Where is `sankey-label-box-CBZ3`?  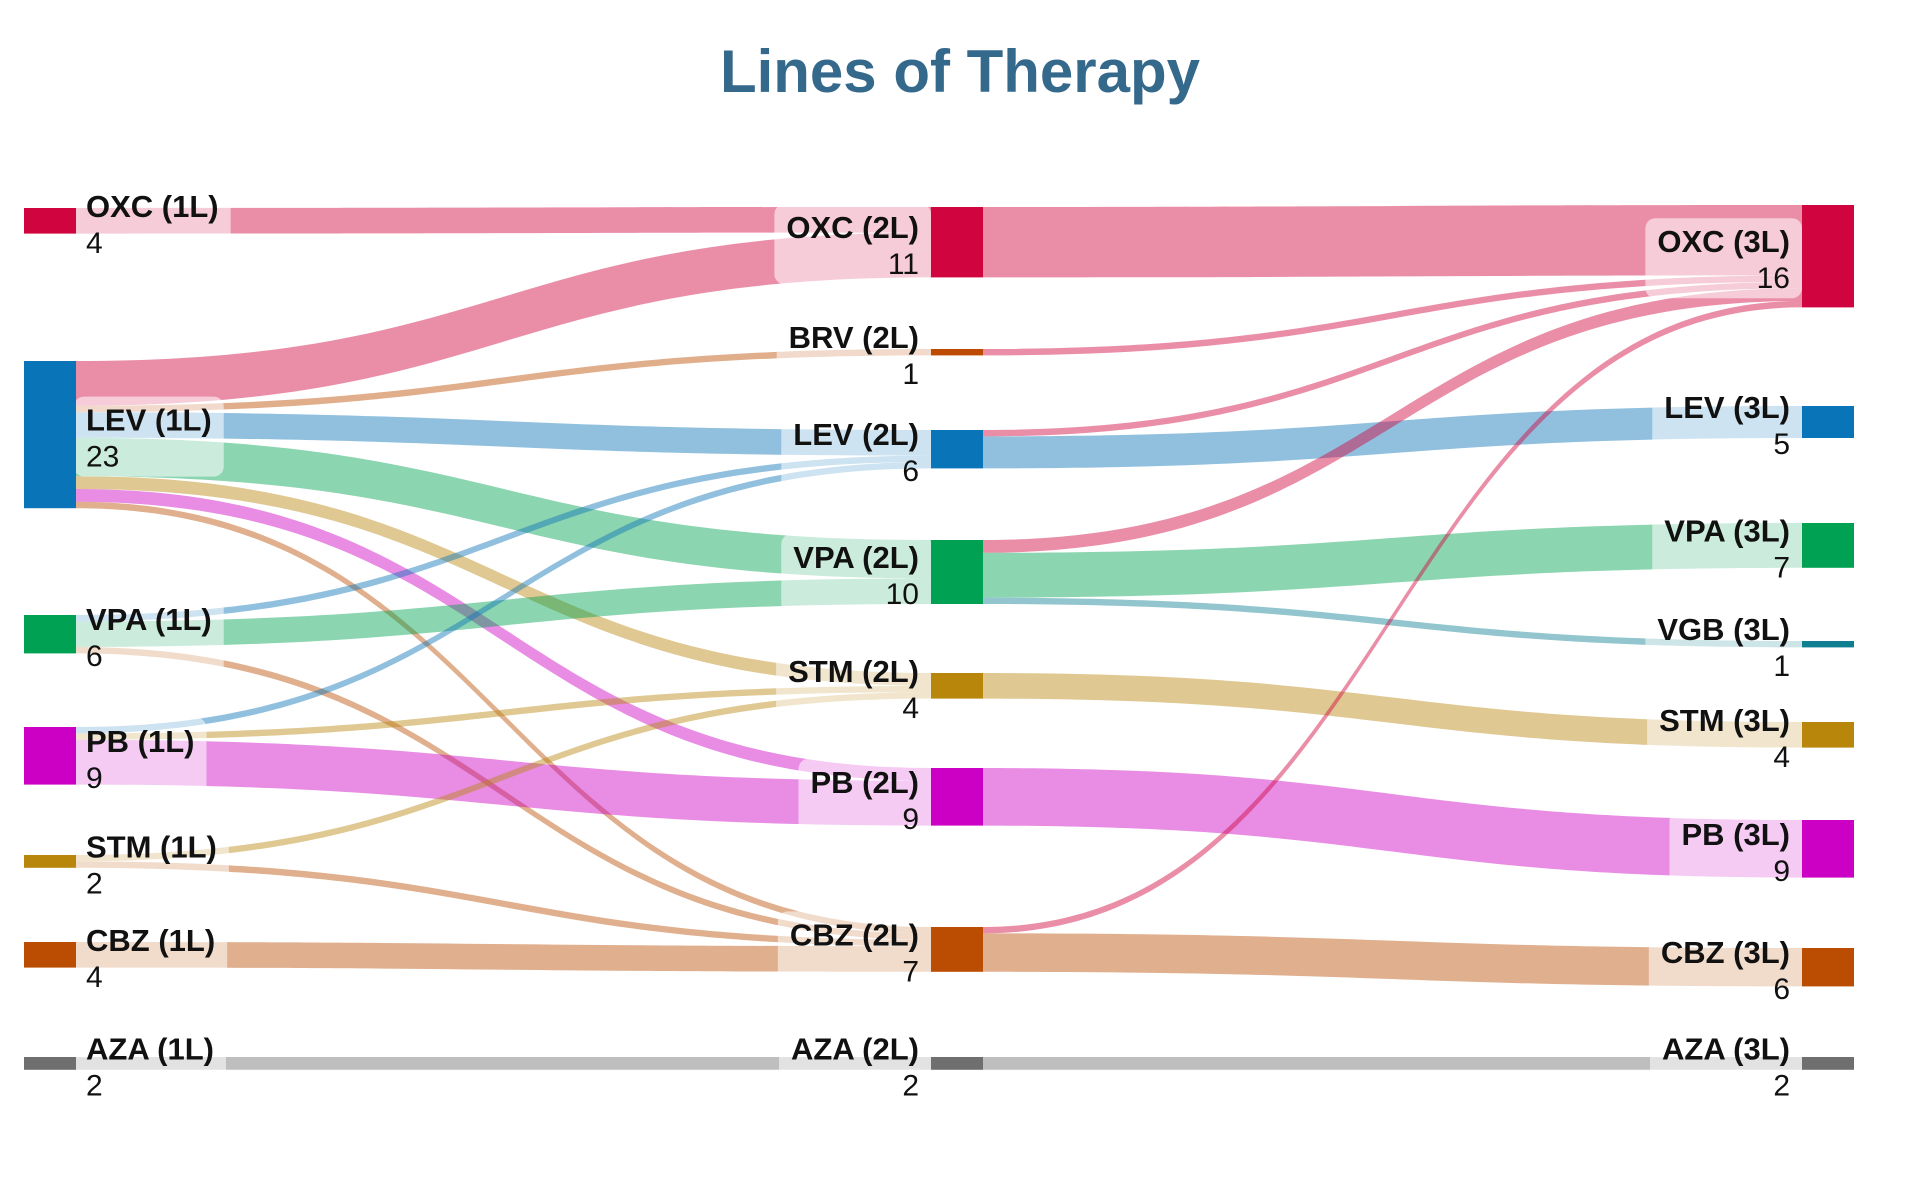 sankey-label-box-CBZ3 is located at coordinates (1725, 969).